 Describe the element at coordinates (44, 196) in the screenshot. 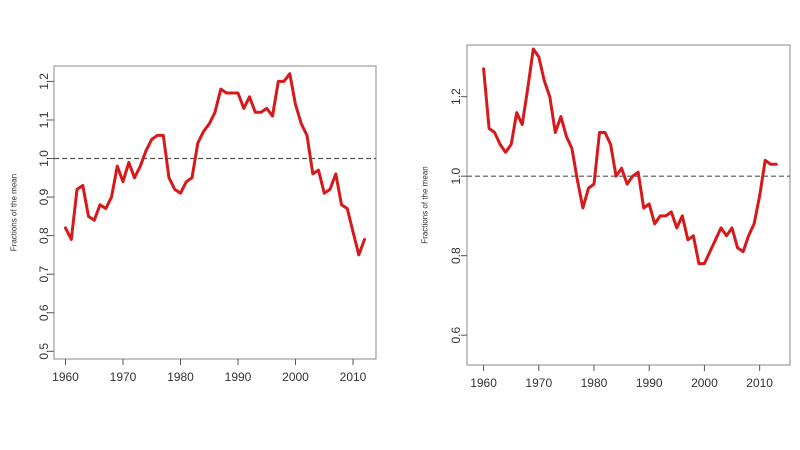

I see `y-tick-label: 0.9` at that location.